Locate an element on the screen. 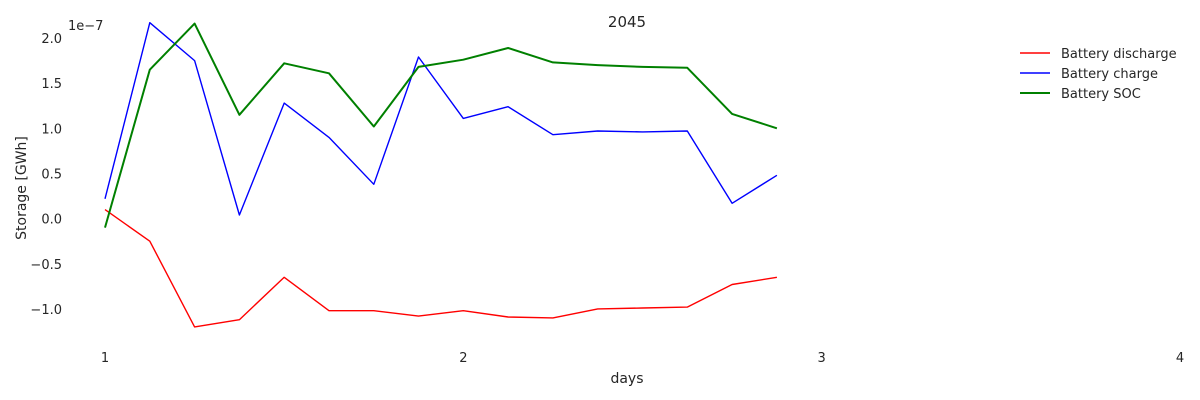 This screenshot has width=1200, height=400. x-tick-label: 3 is located at coordinates (822, 358).